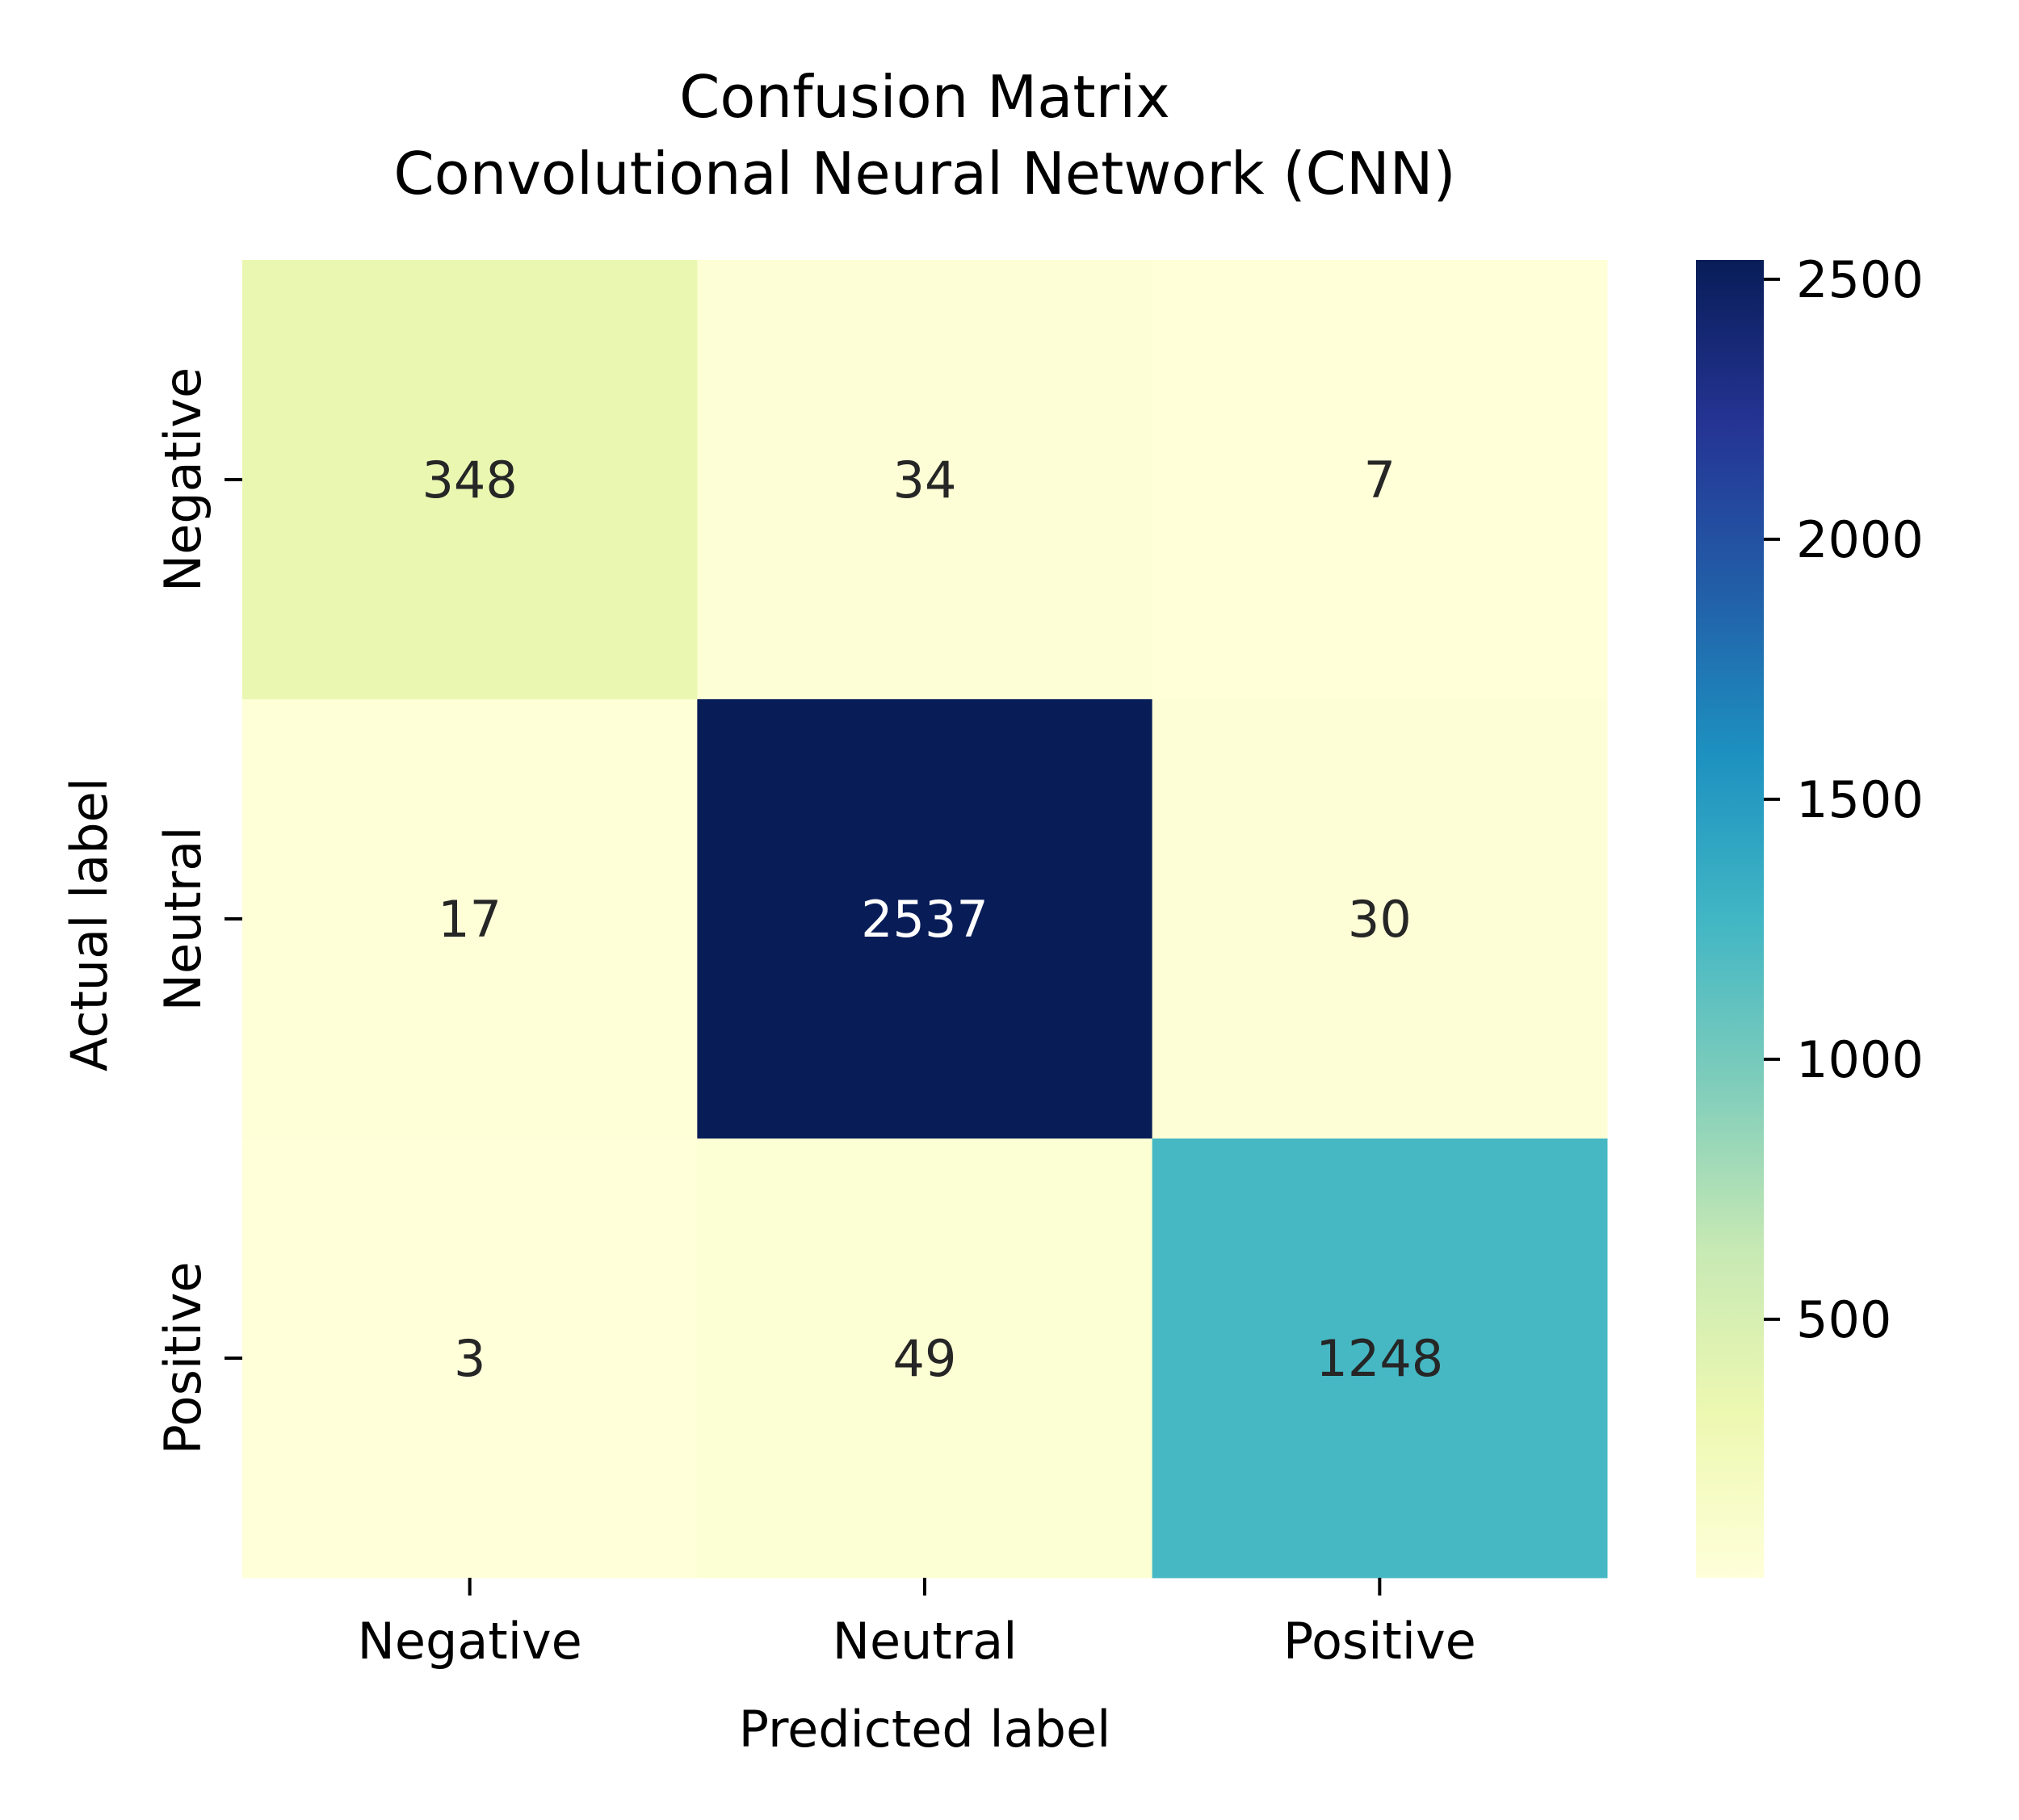  I want to click on x-tick-label: Neutral, so click(925, 1641).